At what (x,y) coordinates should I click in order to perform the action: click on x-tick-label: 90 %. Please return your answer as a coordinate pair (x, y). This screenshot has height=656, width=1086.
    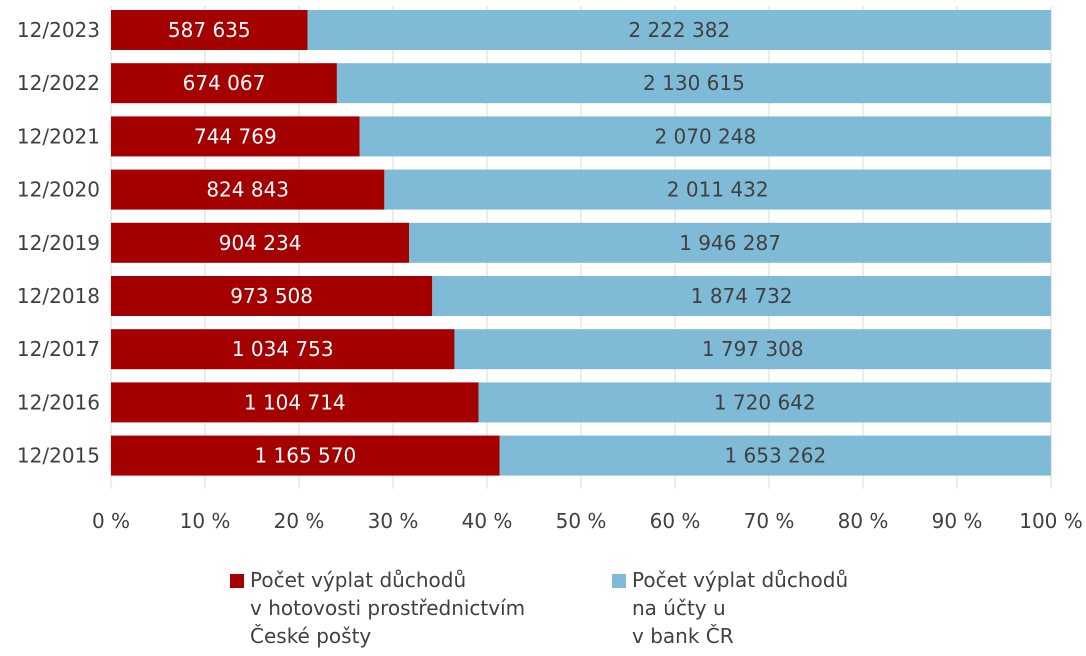
    Looking at the image, I should click on (957, 521).